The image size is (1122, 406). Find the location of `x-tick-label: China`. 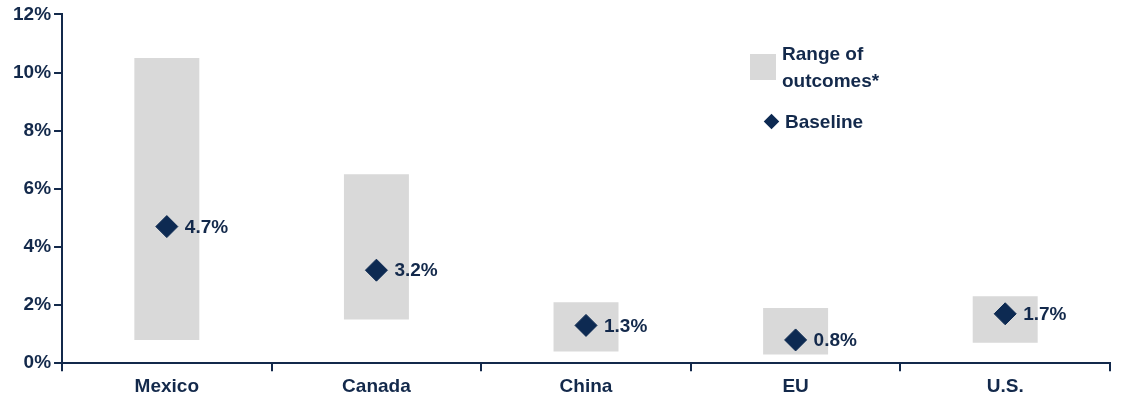

x-tick-label: China is located at coordinates (586, 385).